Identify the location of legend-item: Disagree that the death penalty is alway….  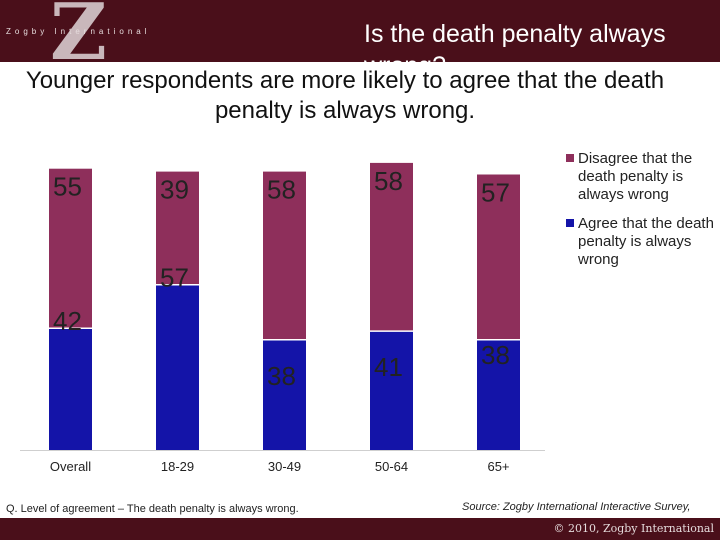
(641, 177).